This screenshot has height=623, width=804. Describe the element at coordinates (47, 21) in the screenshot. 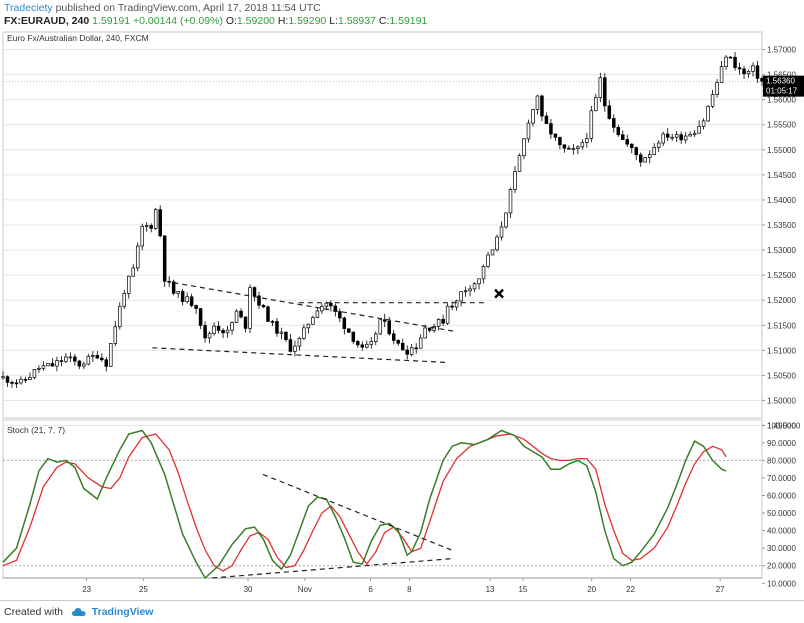

I see `symbol-label: FX:EURAUD, 240` at that location.